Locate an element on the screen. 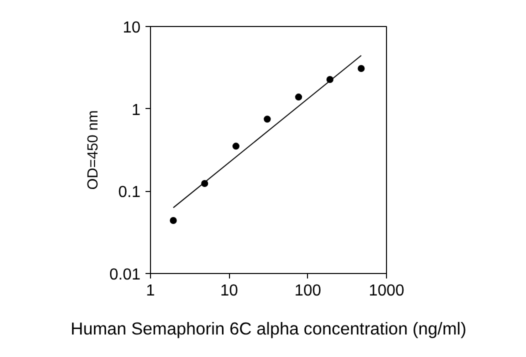 Image resolution: width=526 pixels, height=357 pixels. x-tick-label: 100 is located at coordinates (308, 291).